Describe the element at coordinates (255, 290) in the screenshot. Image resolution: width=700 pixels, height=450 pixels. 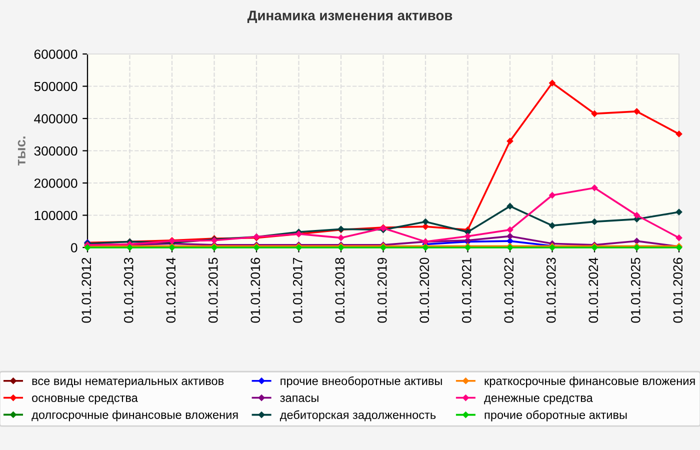
I see `x-tick-label: 01.01.2016` at that location.